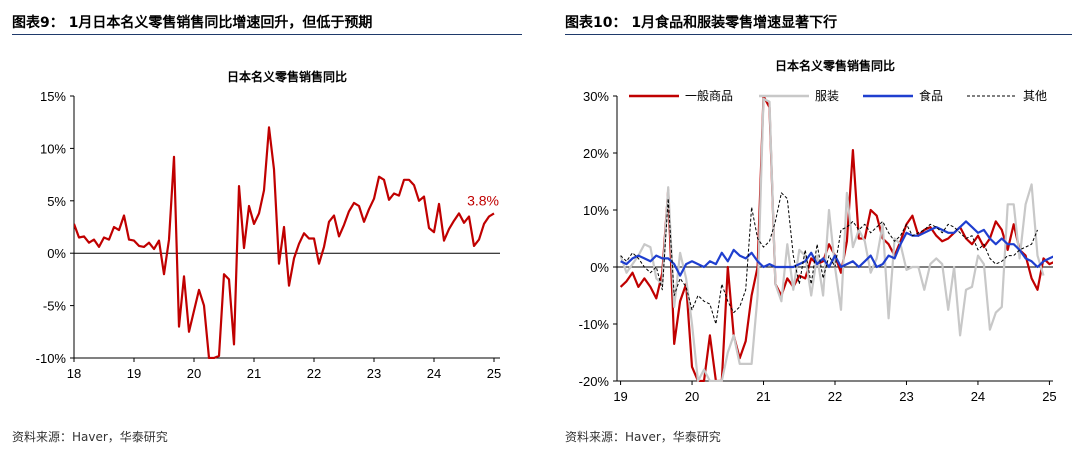  Describe the element at coordinates (818, 34) in the screenshot. I see `figure-10-rule` at that location.